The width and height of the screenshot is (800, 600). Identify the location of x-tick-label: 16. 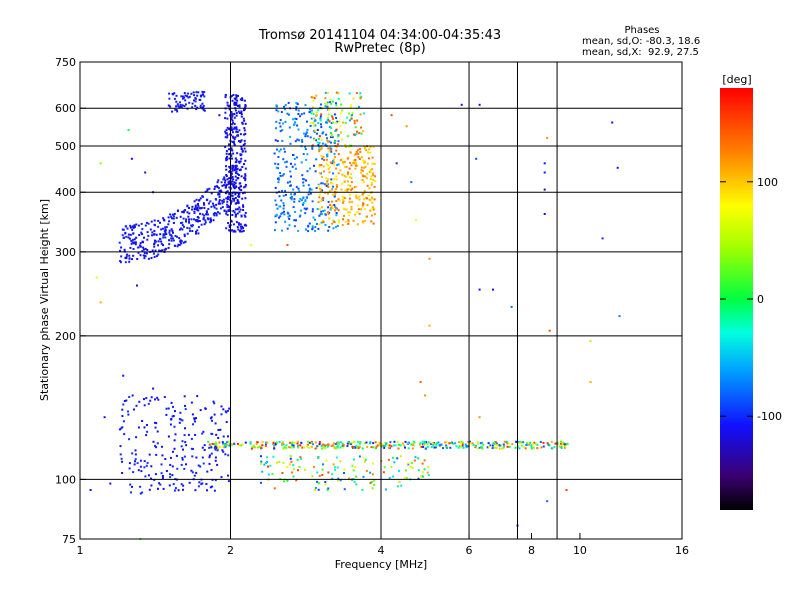
(682, 550).